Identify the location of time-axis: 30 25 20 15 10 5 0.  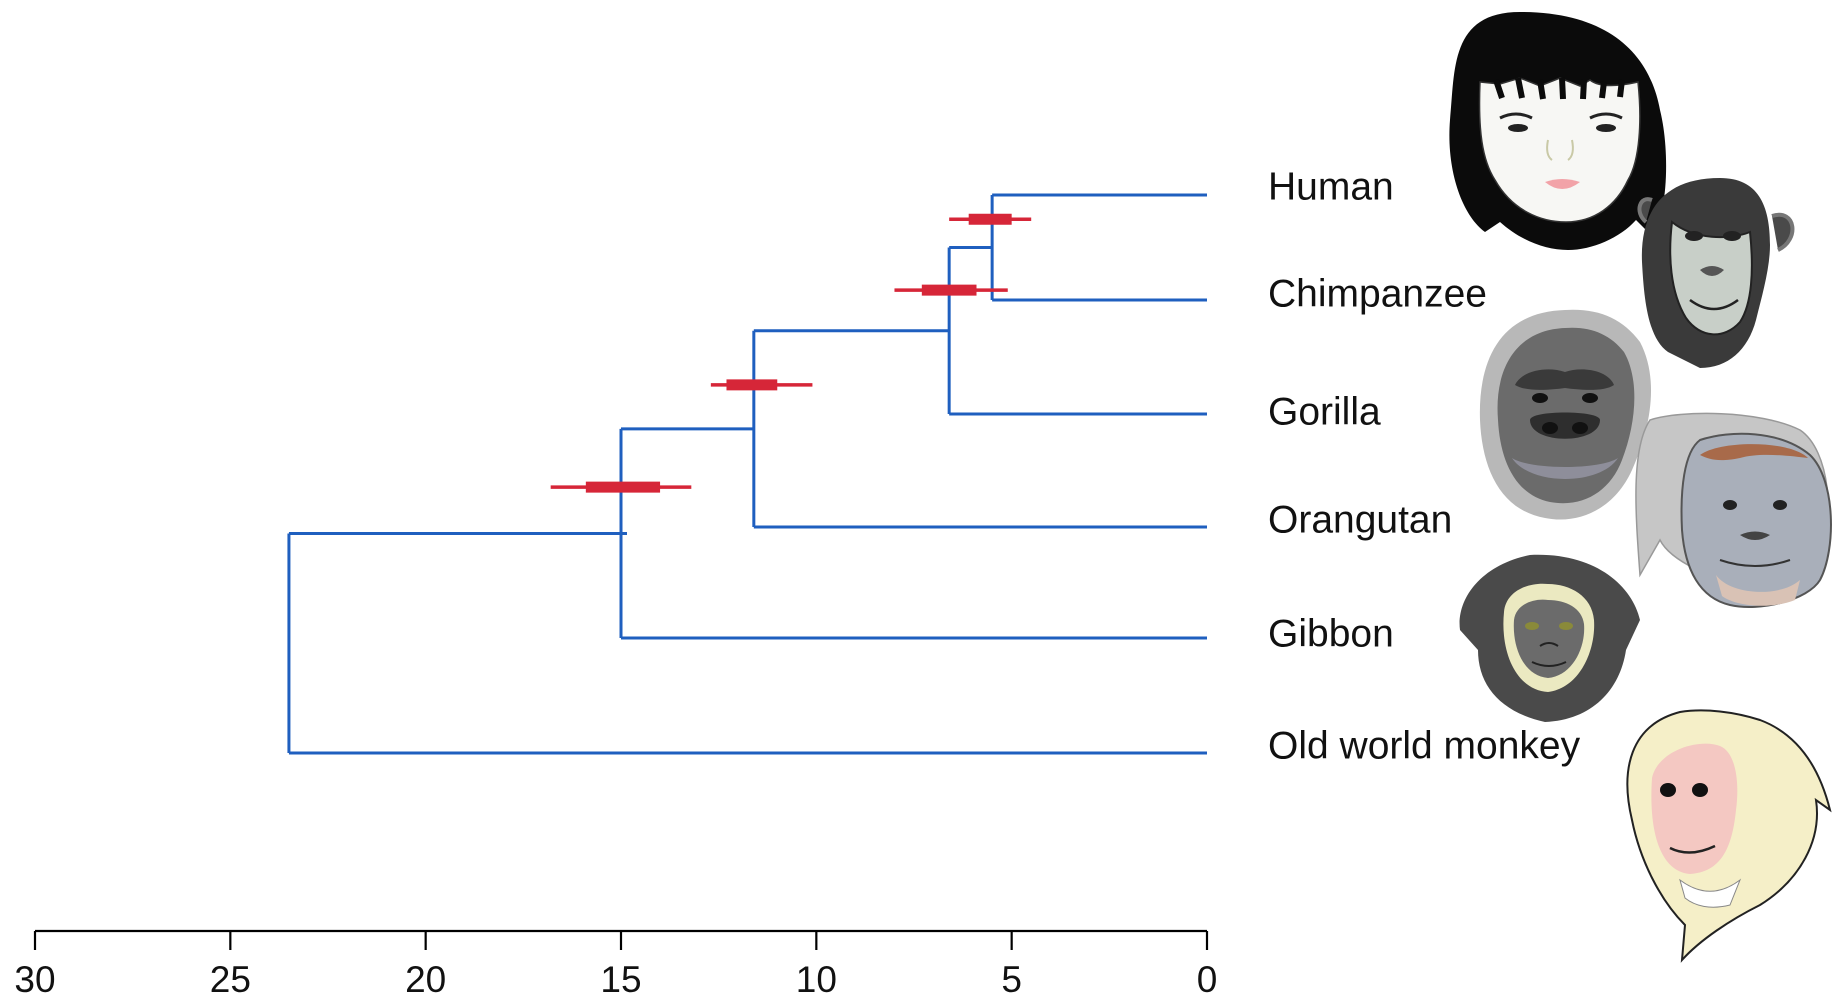
(615, 964).